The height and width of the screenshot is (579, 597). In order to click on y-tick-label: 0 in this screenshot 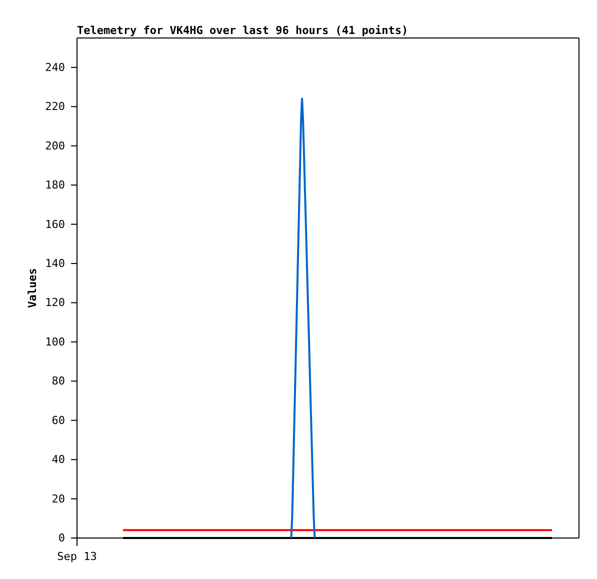, I will do `click(61, 538)`.